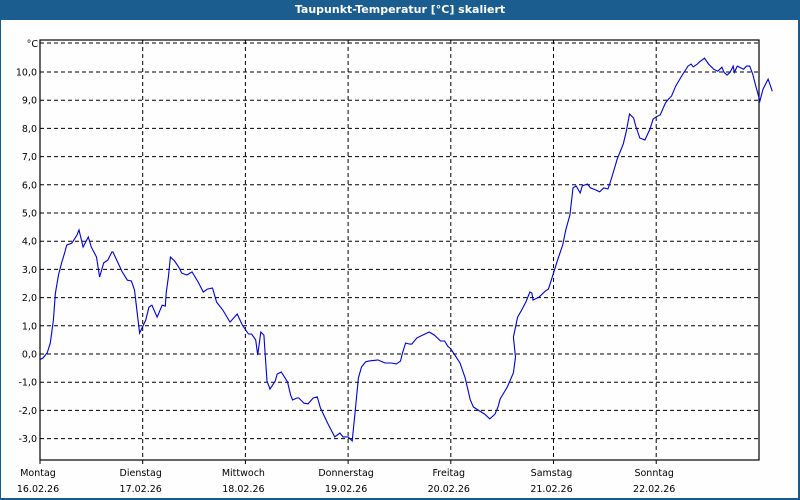 This screenshot has width=800, height=500. I want to click on x-tick-date: 22.02.26, so click(654, 489).